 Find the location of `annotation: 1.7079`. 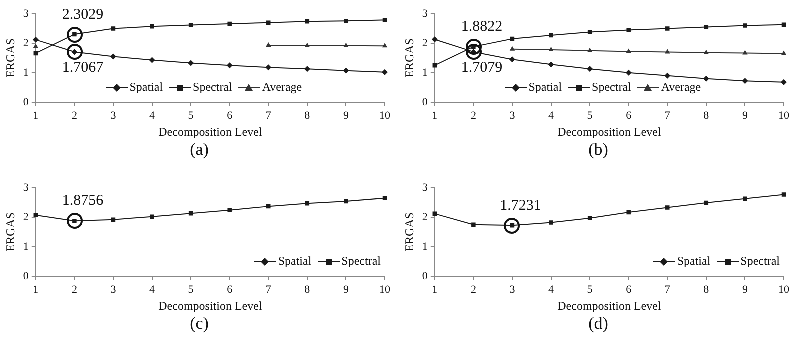

annotation: 1.7079 is located at coordinates (482, 69).